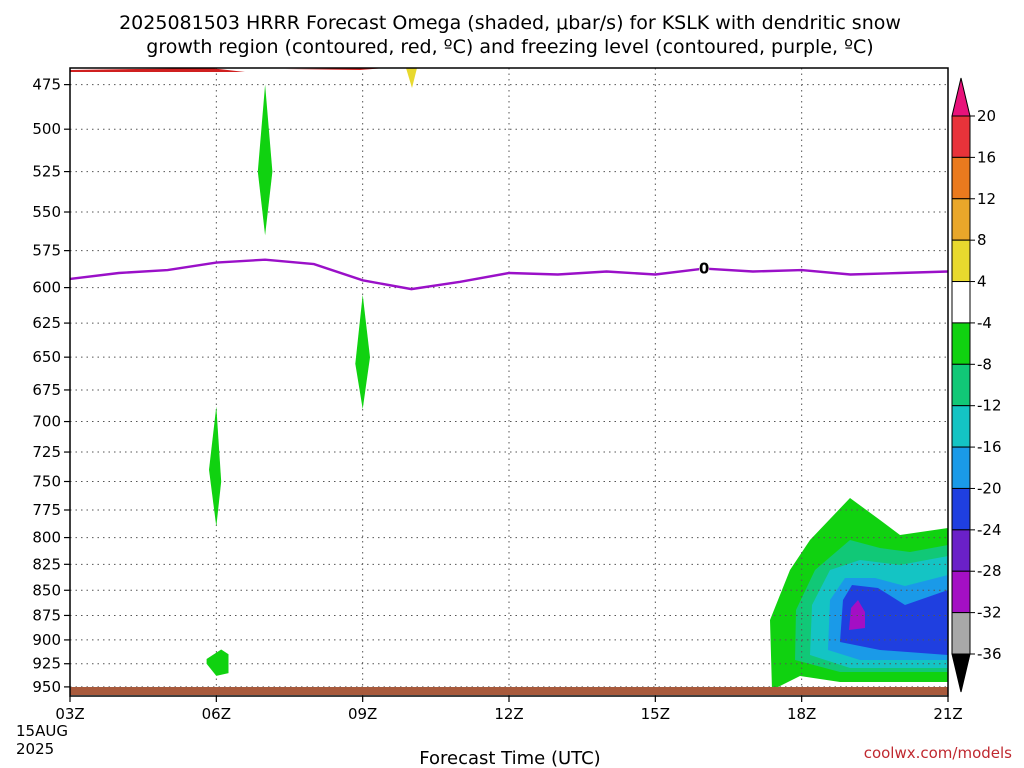  What do you see at coordinates (986, 116) in the screenshot?
I see `colorbar-label: 20` at bounding box center [986, 116].